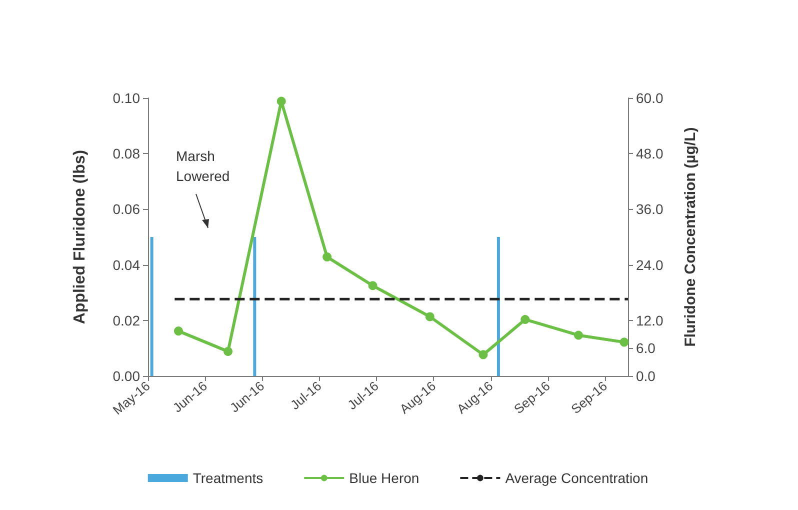  What do you see at coordinates (690, 237) in the screenshot?
I see `y2-axis-title: Fluridone Concentration (µg/L)` at bounding box center [690, 237].